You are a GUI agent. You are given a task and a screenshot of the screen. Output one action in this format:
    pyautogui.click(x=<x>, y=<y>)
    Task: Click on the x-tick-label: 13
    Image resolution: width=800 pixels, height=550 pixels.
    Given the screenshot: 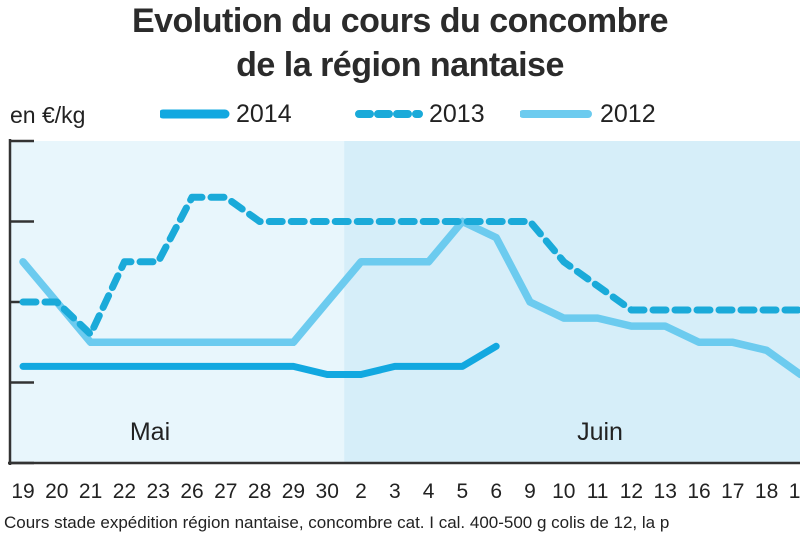 What is the action you would take?
    pyautogui.click(x=665, y=491)
    